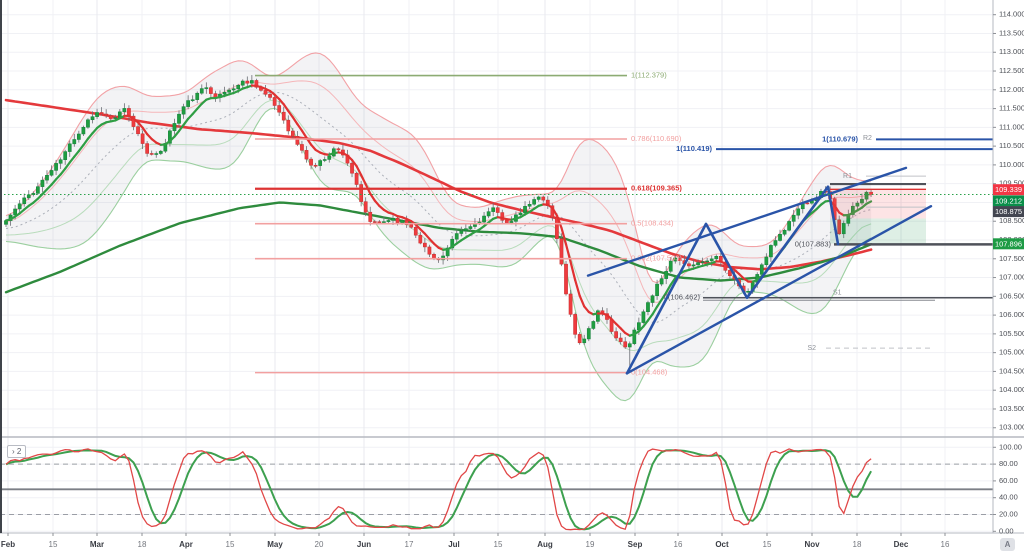  Describe the element at coordinates (732, 280) in the screenshot. I see `zigzag-pattern` at that location.